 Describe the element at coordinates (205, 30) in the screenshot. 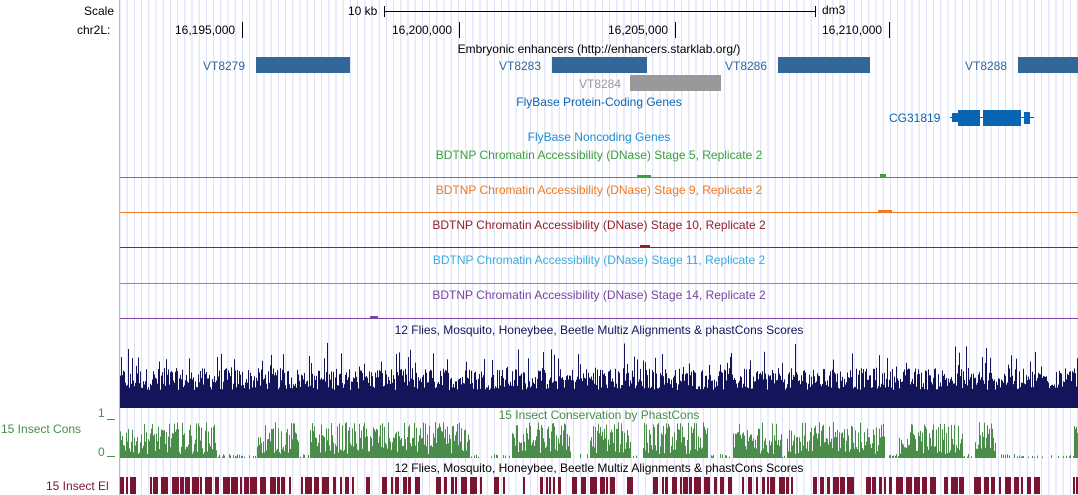

I see `position-label: 16,195,000` at that location.